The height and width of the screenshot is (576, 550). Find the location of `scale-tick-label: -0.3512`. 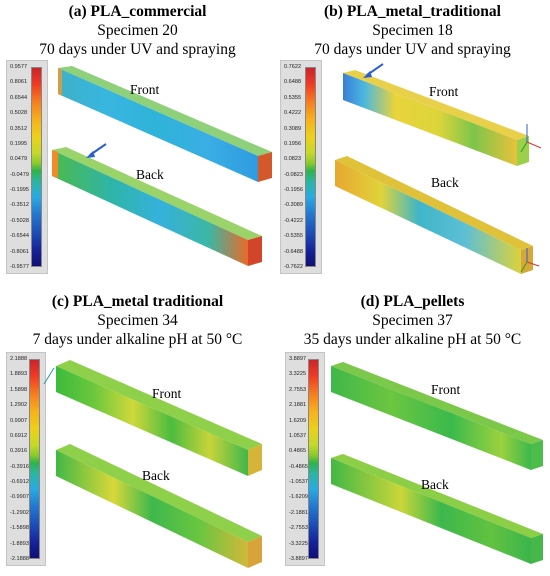

scale-tick-label: -0.3512 is located at coordinates (19, 205).